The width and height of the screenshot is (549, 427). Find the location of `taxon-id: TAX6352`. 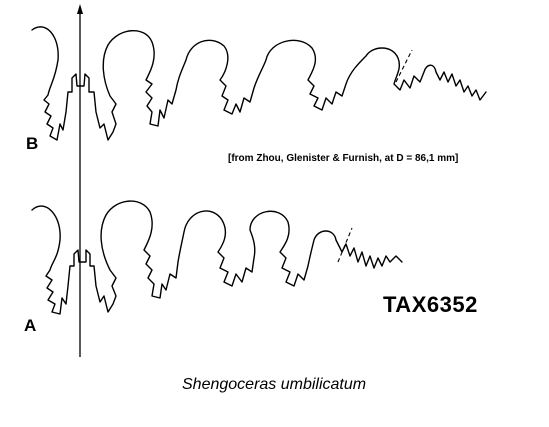

taxon-id: TAX6352 is located at coordinates (430, 304).